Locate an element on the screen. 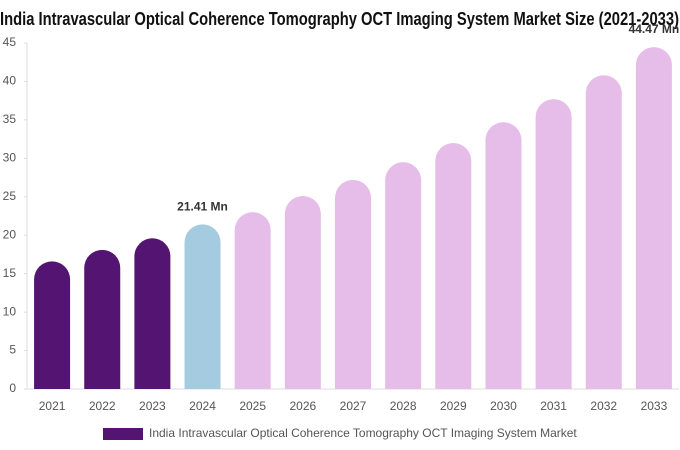 This screenshot has height=450, width=680. x-tick-label: 2030 is located at coordinates (503, 406).